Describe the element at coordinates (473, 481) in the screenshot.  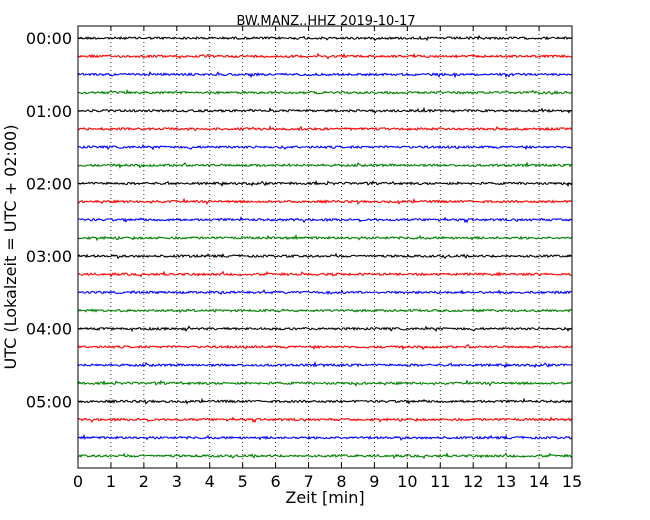
I see `x-tick-label: 12` at that location.